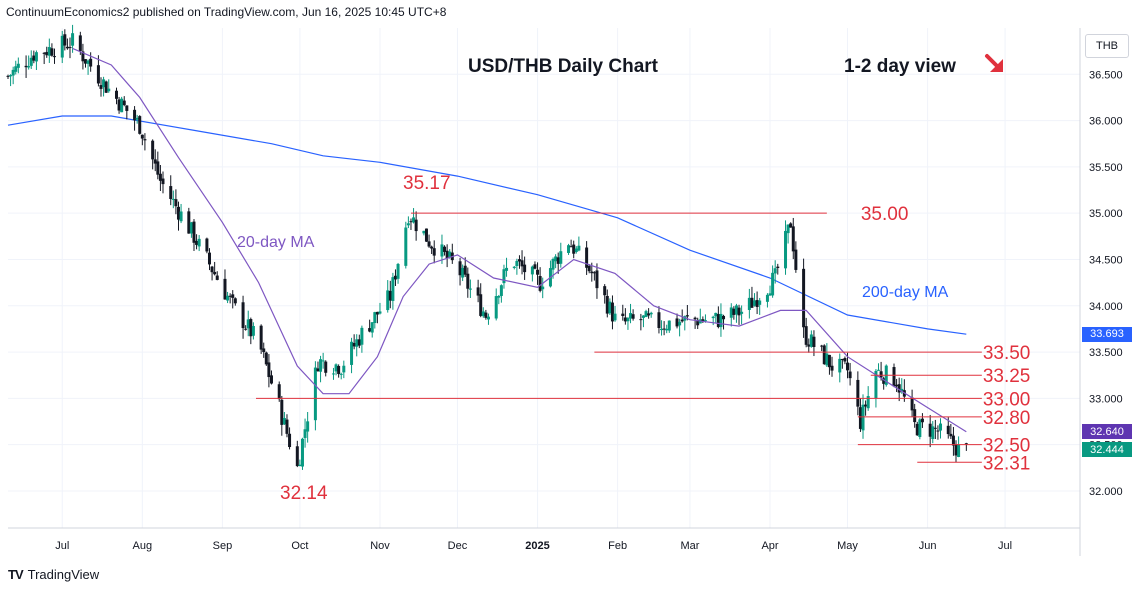 The width and height of the screenshot is (1143, 593). Describe the element at coordinates (62, 546) in the screenshot. I see `x-tick-label: Jul` at that location.